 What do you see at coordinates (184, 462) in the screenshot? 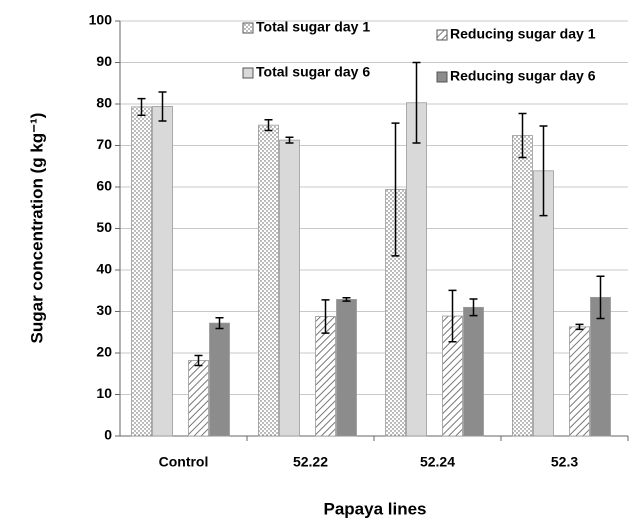
I see `x-tick-label: Control` at bounding box center [184, 462].